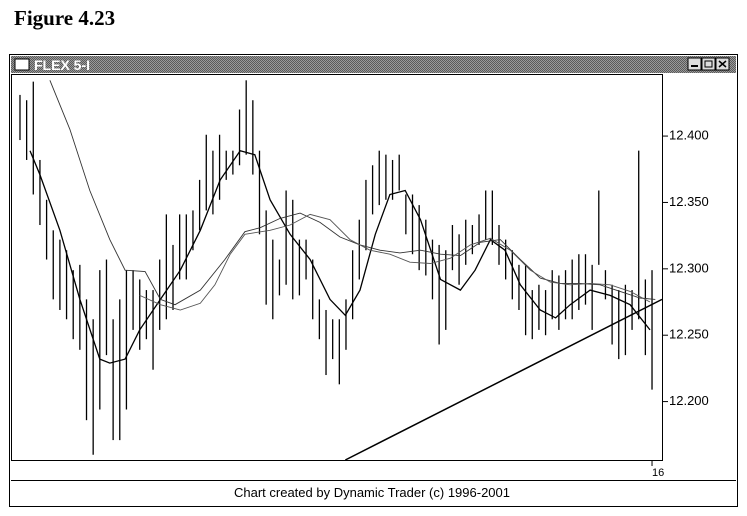  What do you see at coordinates (694, 64) in the screenshot?
I see `minimize-button` at bounding box center [694, 64].